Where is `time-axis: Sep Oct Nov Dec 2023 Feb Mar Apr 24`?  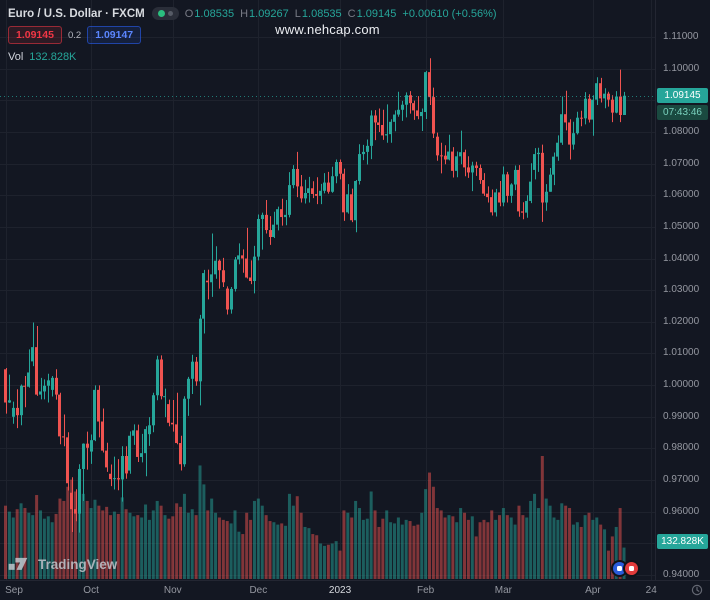 time-axis: Sep Oct Nov Dec 2023 Feb Mar Apr 24 is located at coordinates (355, 590).